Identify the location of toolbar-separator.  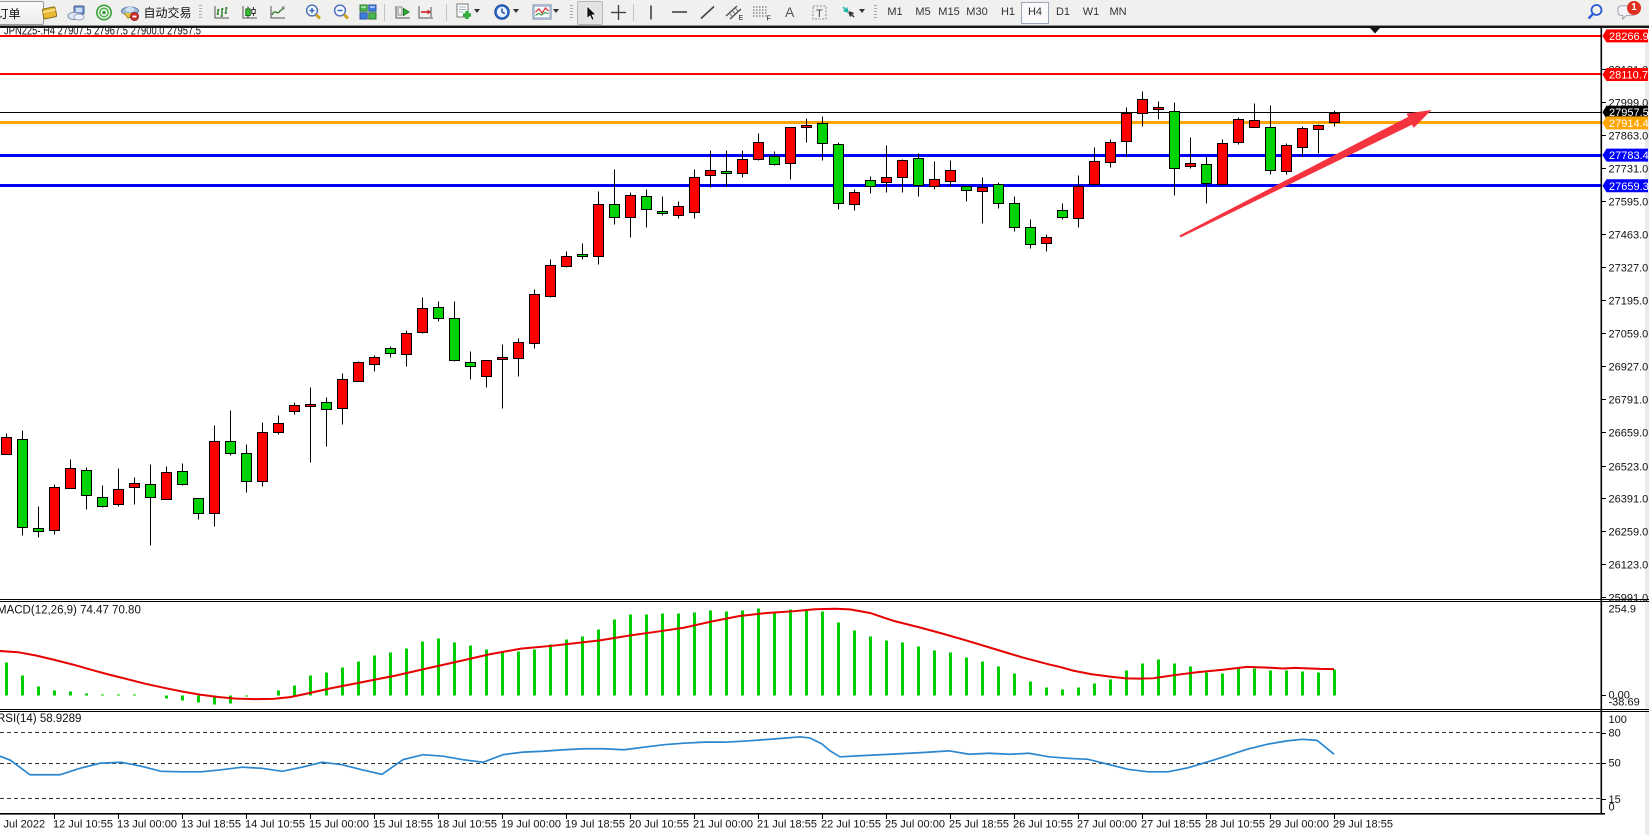
(446, 12).